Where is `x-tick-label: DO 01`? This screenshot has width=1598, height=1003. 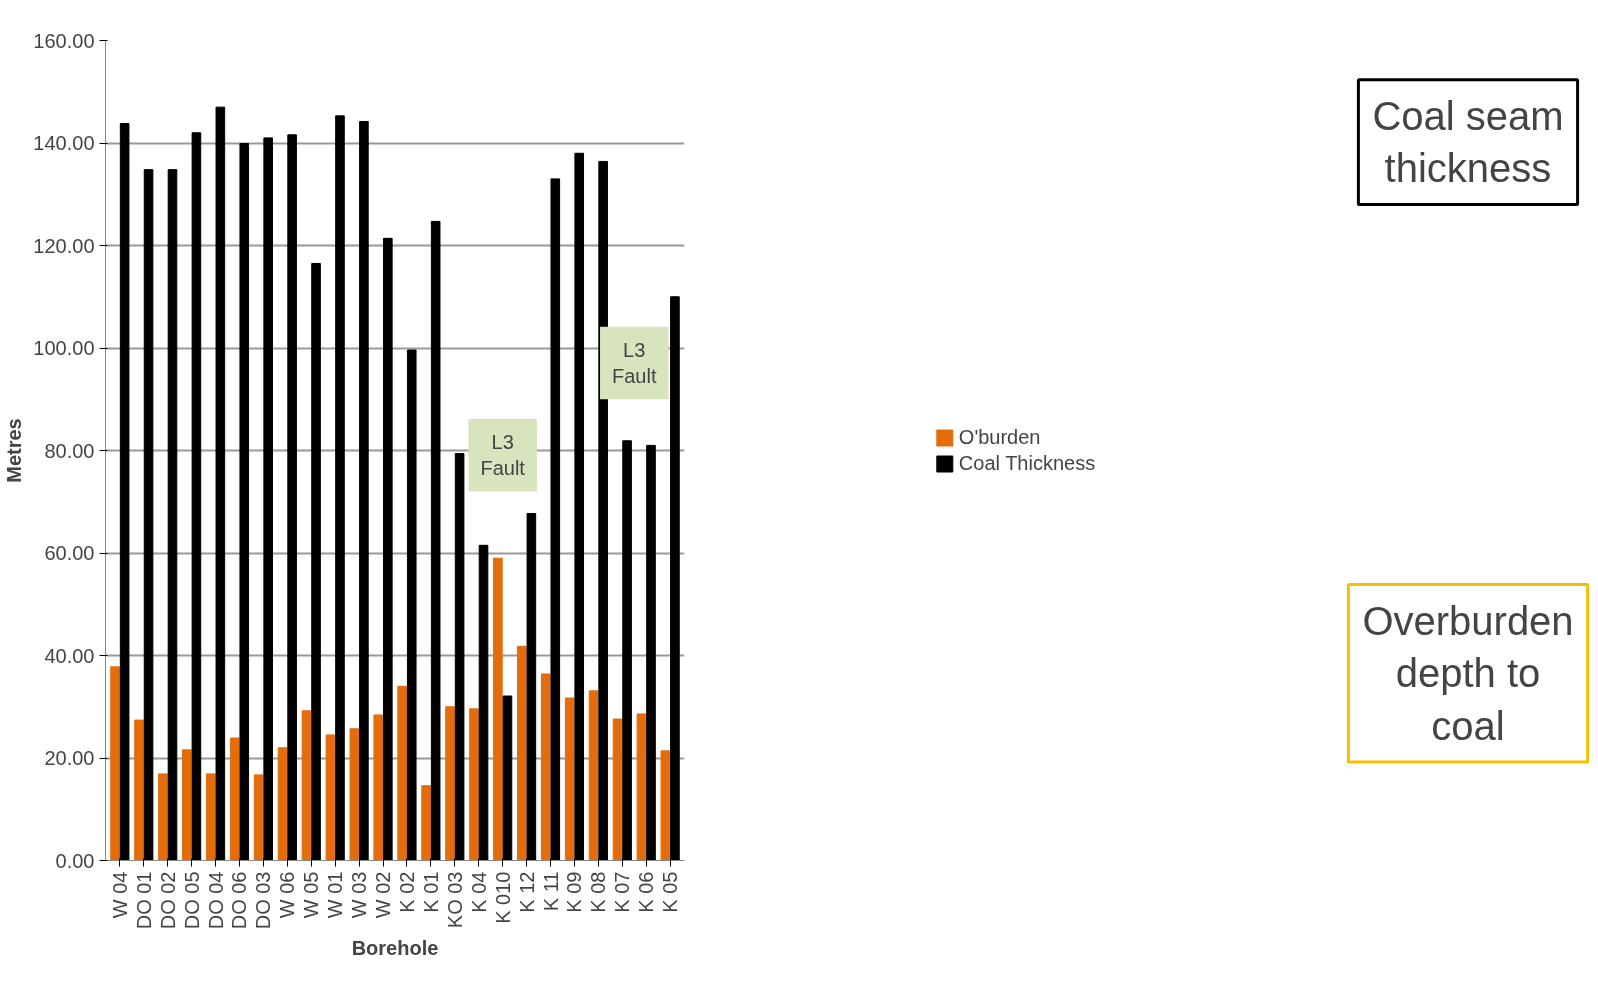
x-tick-label: DO 01 is located at coordinates (143, 900).